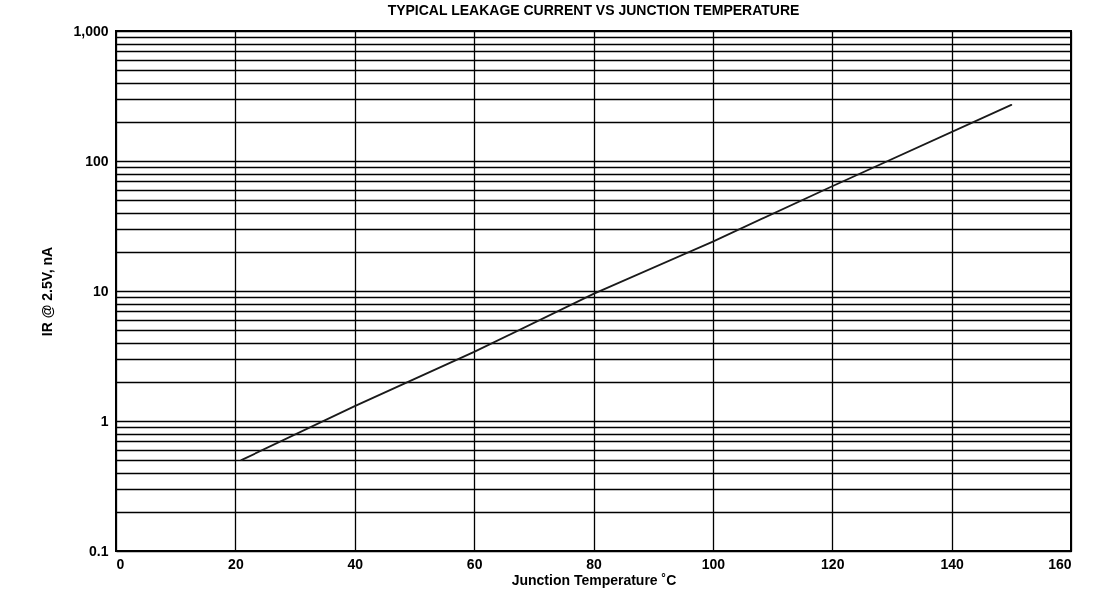  Describe the element at coordinates (97, 160) in the screenshot. I see `y-tick-label: 100` at that location.